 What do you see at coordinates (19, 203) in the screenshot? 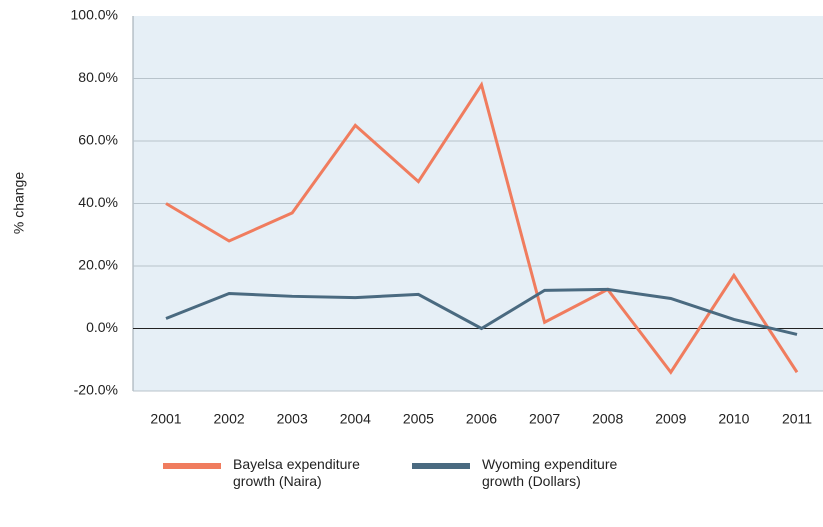
I see `y-axis-label: % change` at bounding box center [19, 203].